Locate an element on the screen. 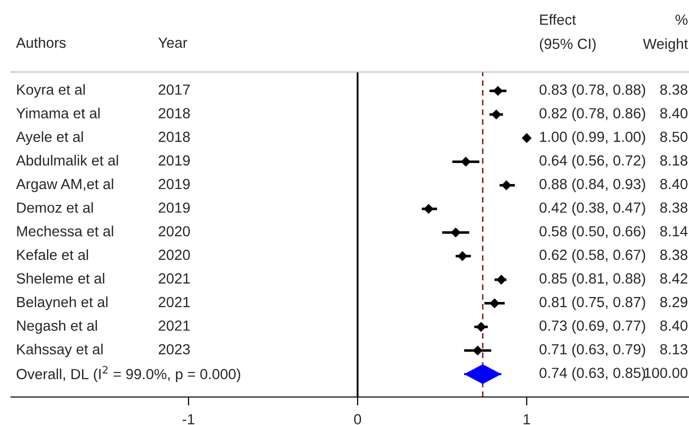  annotation: 0.82 (0.78, 0.86) is located at coordinates (593, 115).